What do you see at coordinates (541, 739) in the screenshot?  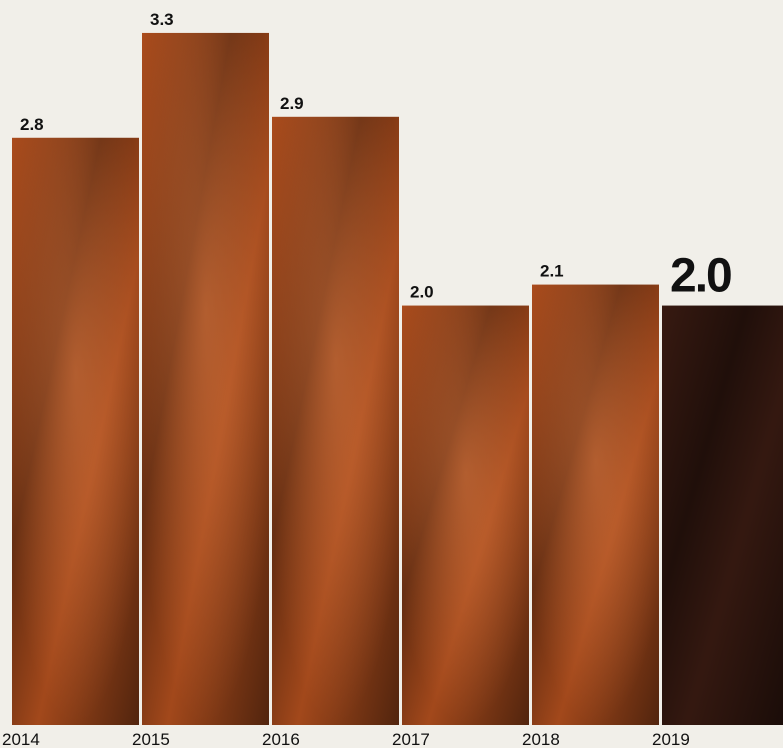 I see `x-tick-label: 2018` at bounding box center [541, 739].